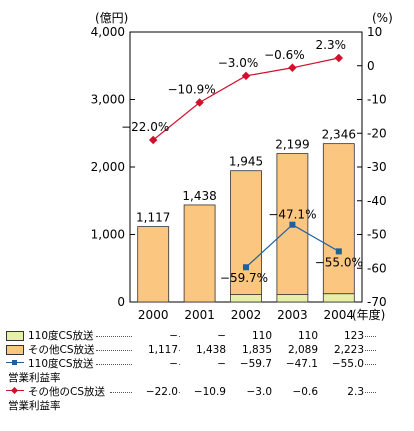 The height and width of the screenshot is (431, 414). I want to click on right-axis-tick-label: -50, so click(377, 235).